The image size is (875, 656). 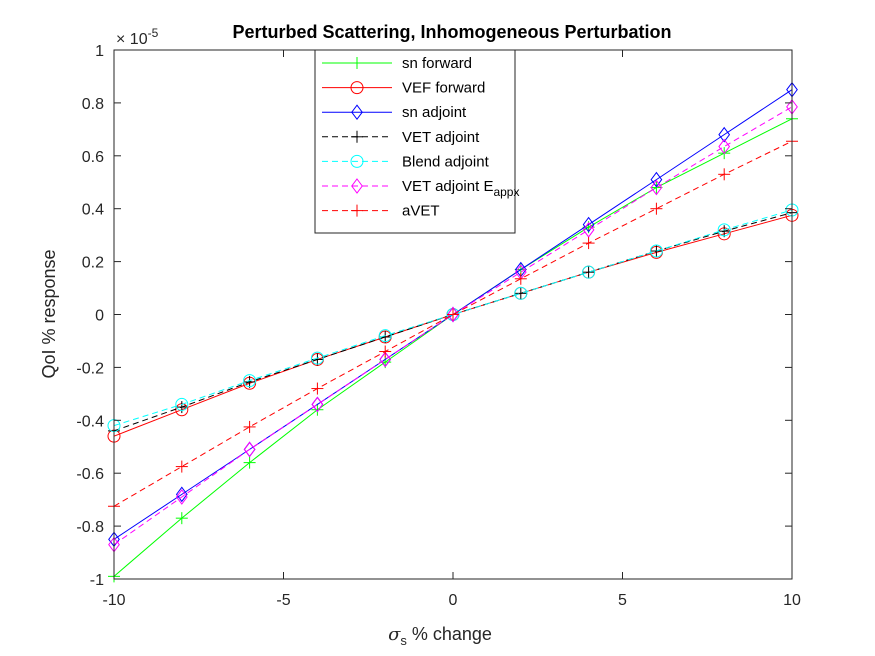 I want to click on legend-label: Blend adjoint, so click(x=446, y=161).